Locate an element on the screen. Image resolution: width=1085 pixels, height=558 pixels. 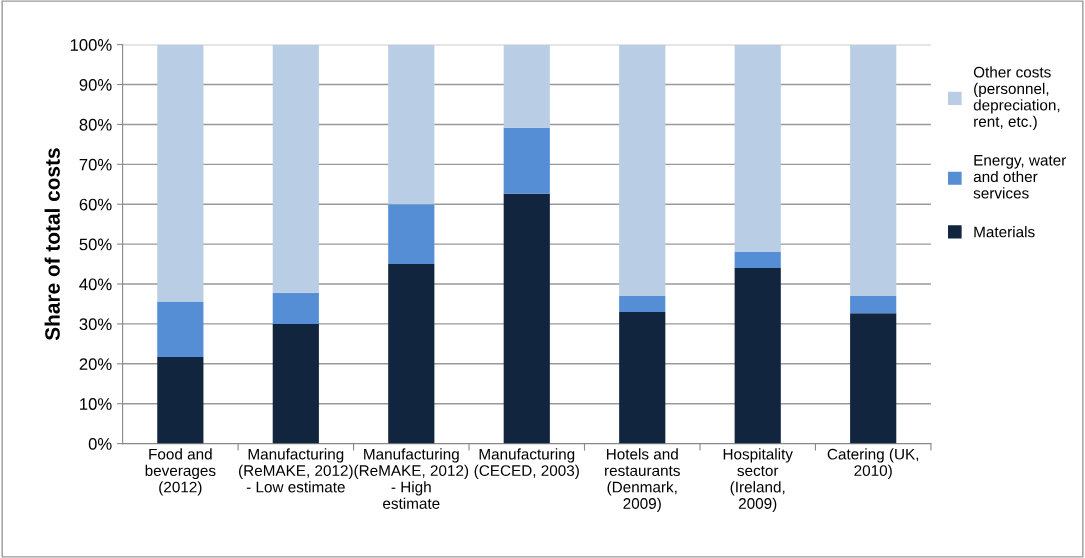
y-tick-label: 80% is located at coordinates (95, 124).